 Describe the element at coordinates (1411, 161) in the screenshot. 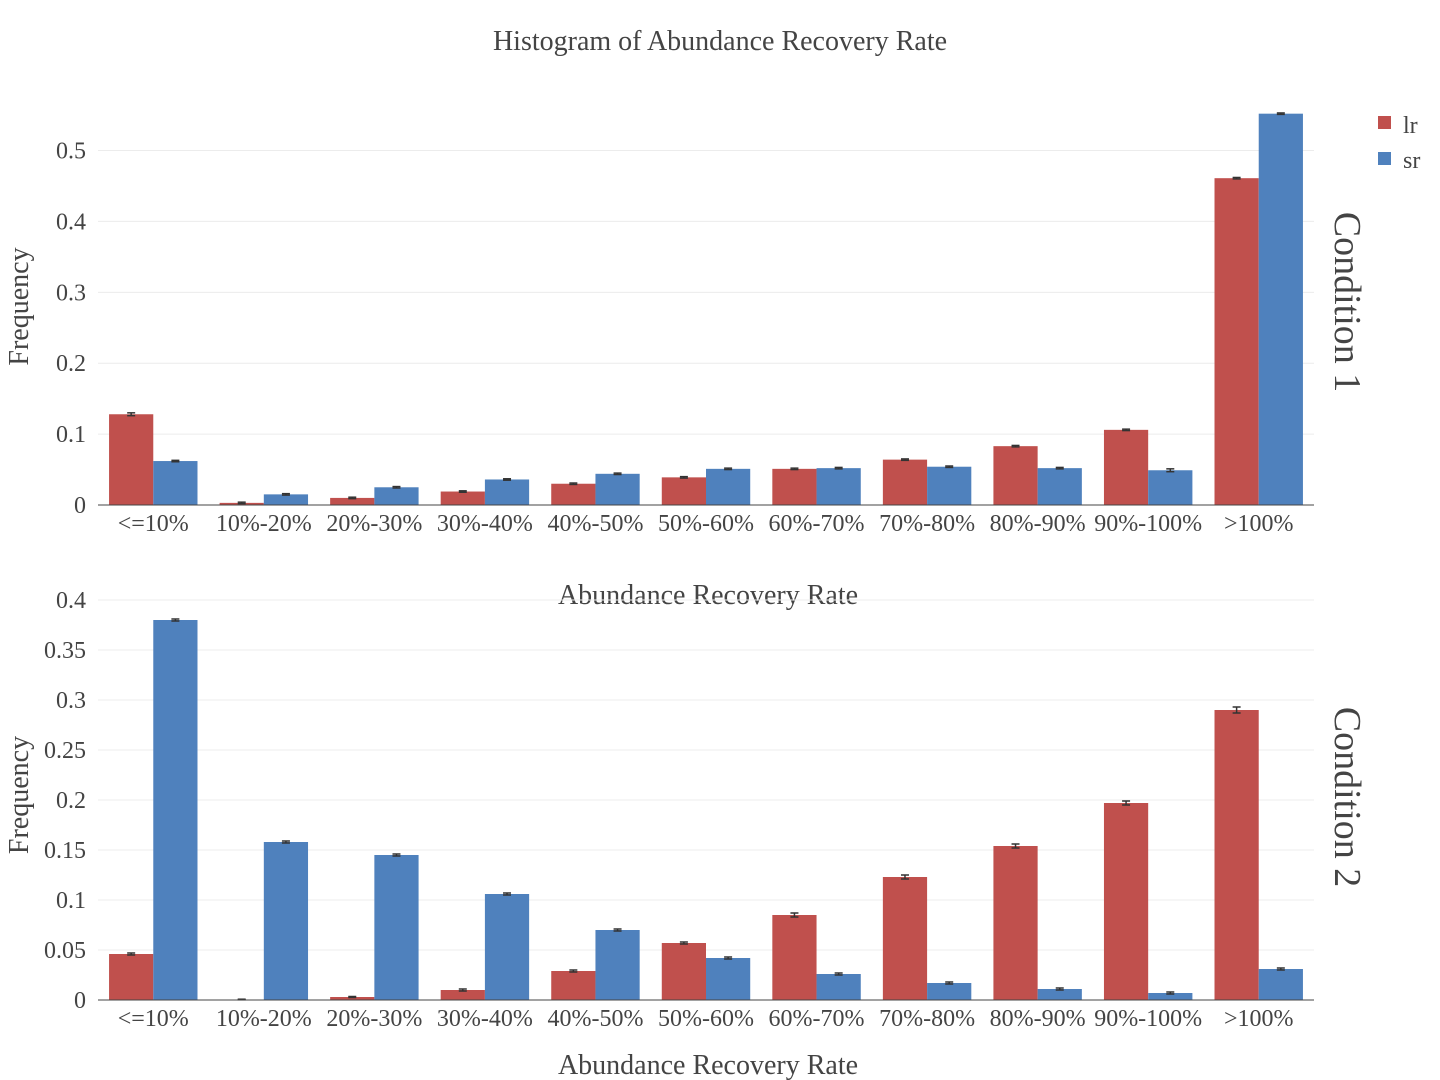

I see `legend-label-sr: sr` at that location.